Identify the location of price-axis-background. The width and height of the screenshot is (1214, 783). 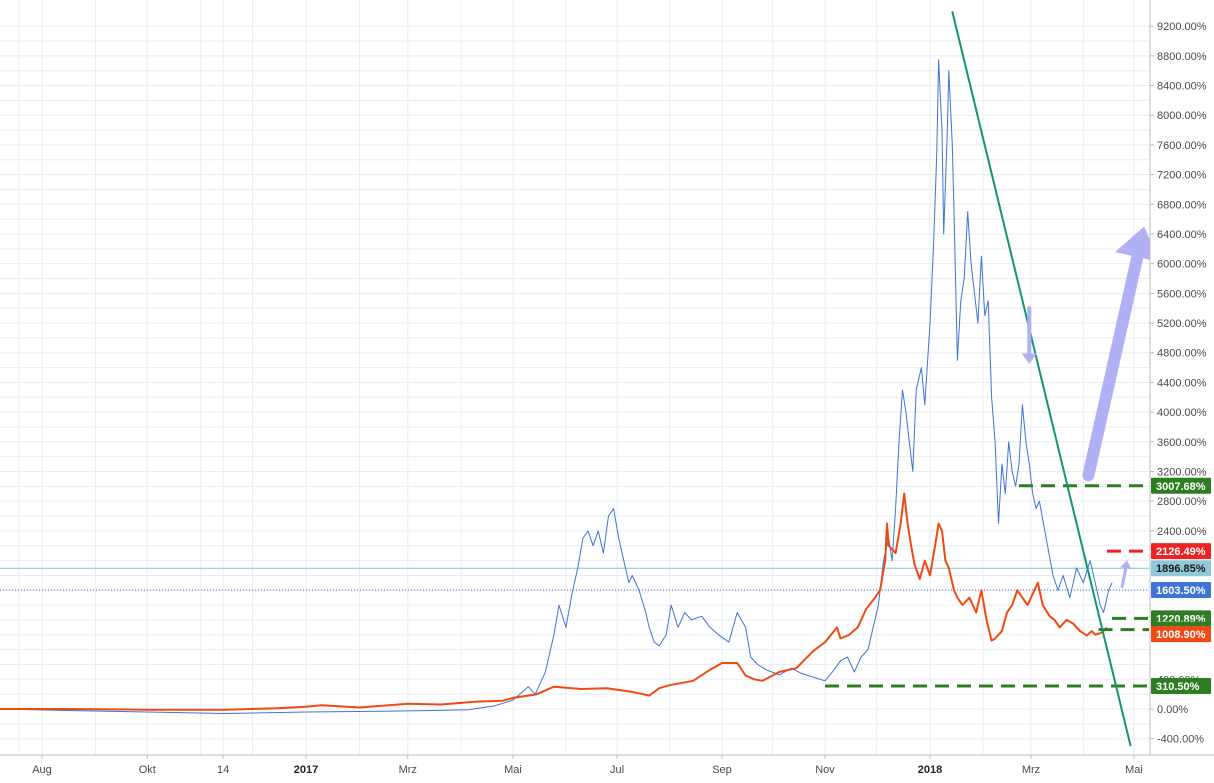
(1182, 389).